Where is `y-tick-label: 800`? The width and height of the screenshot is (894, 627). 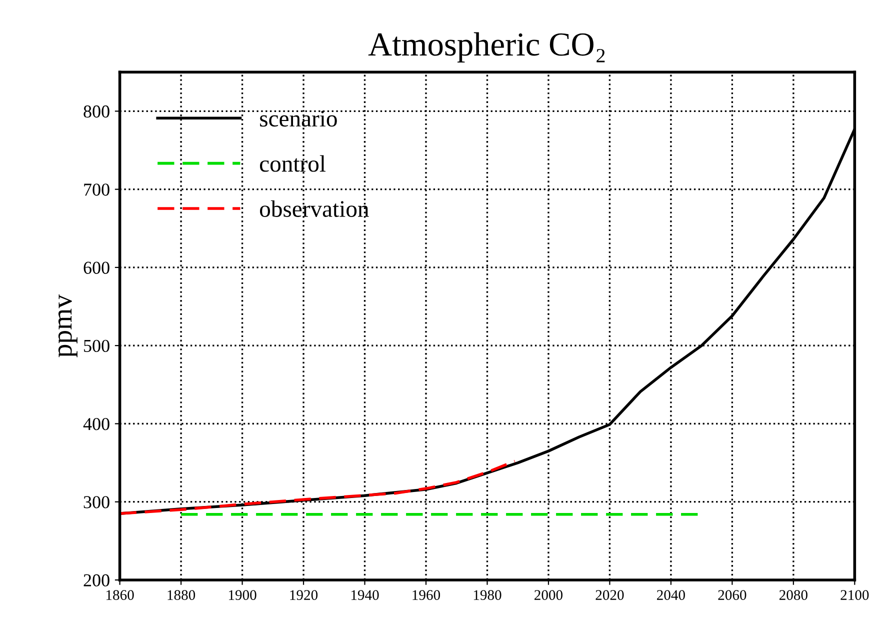
y-tick-label: 800 is located at coordinates (97, 111).